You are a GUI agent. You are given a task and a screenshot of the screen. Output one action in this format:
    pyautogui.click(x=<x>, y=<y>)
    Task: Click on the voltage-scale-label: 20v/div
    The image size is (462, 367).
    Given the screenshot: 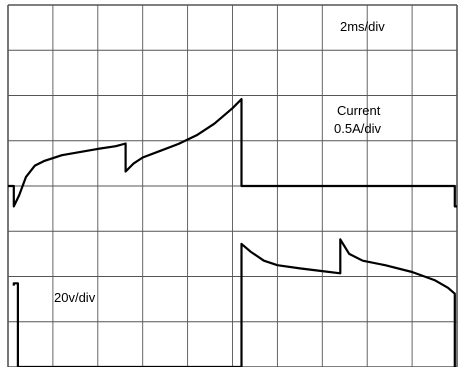 What is the action you would take?
    pyautogui.click(x=75, y=297)
    